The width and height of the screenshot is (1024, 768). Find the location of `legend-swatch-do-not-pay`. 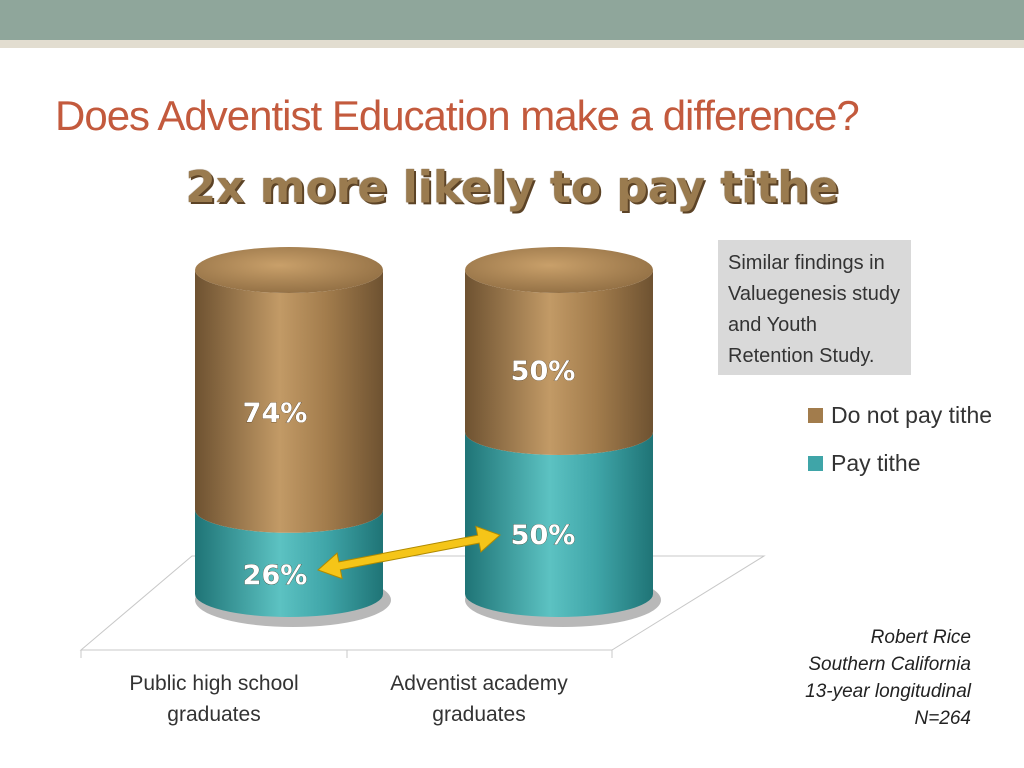

legend-swatch-do-not-pay is located at coordinates (815, 415).